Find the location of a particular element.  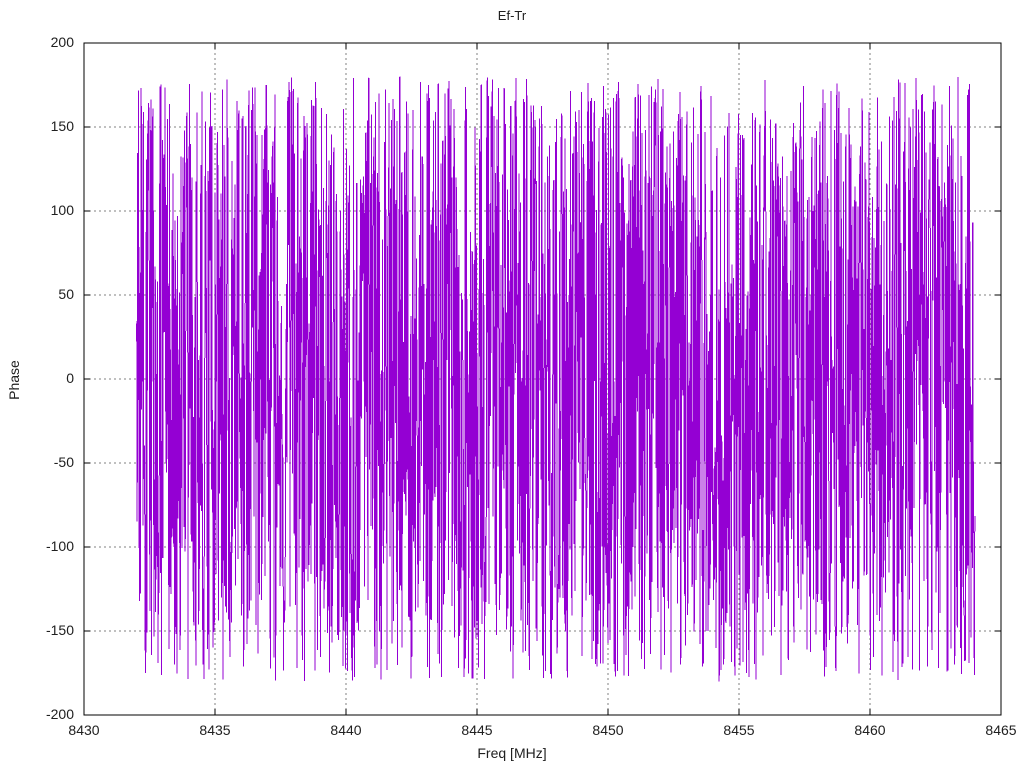

y-tick-label: 200 is located at coordinates (62, 42).